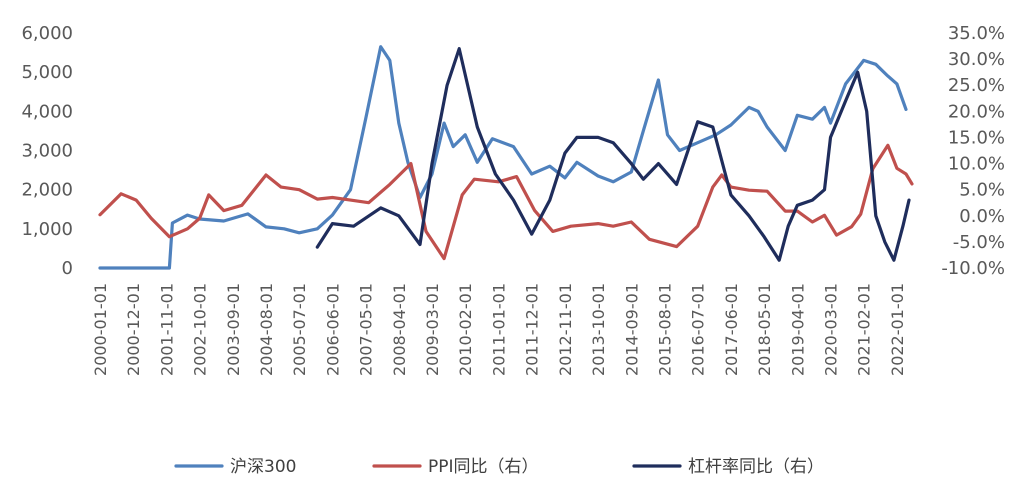  I want to click on x-axis-tick-label: 2019-04-01, so click(797, 329).